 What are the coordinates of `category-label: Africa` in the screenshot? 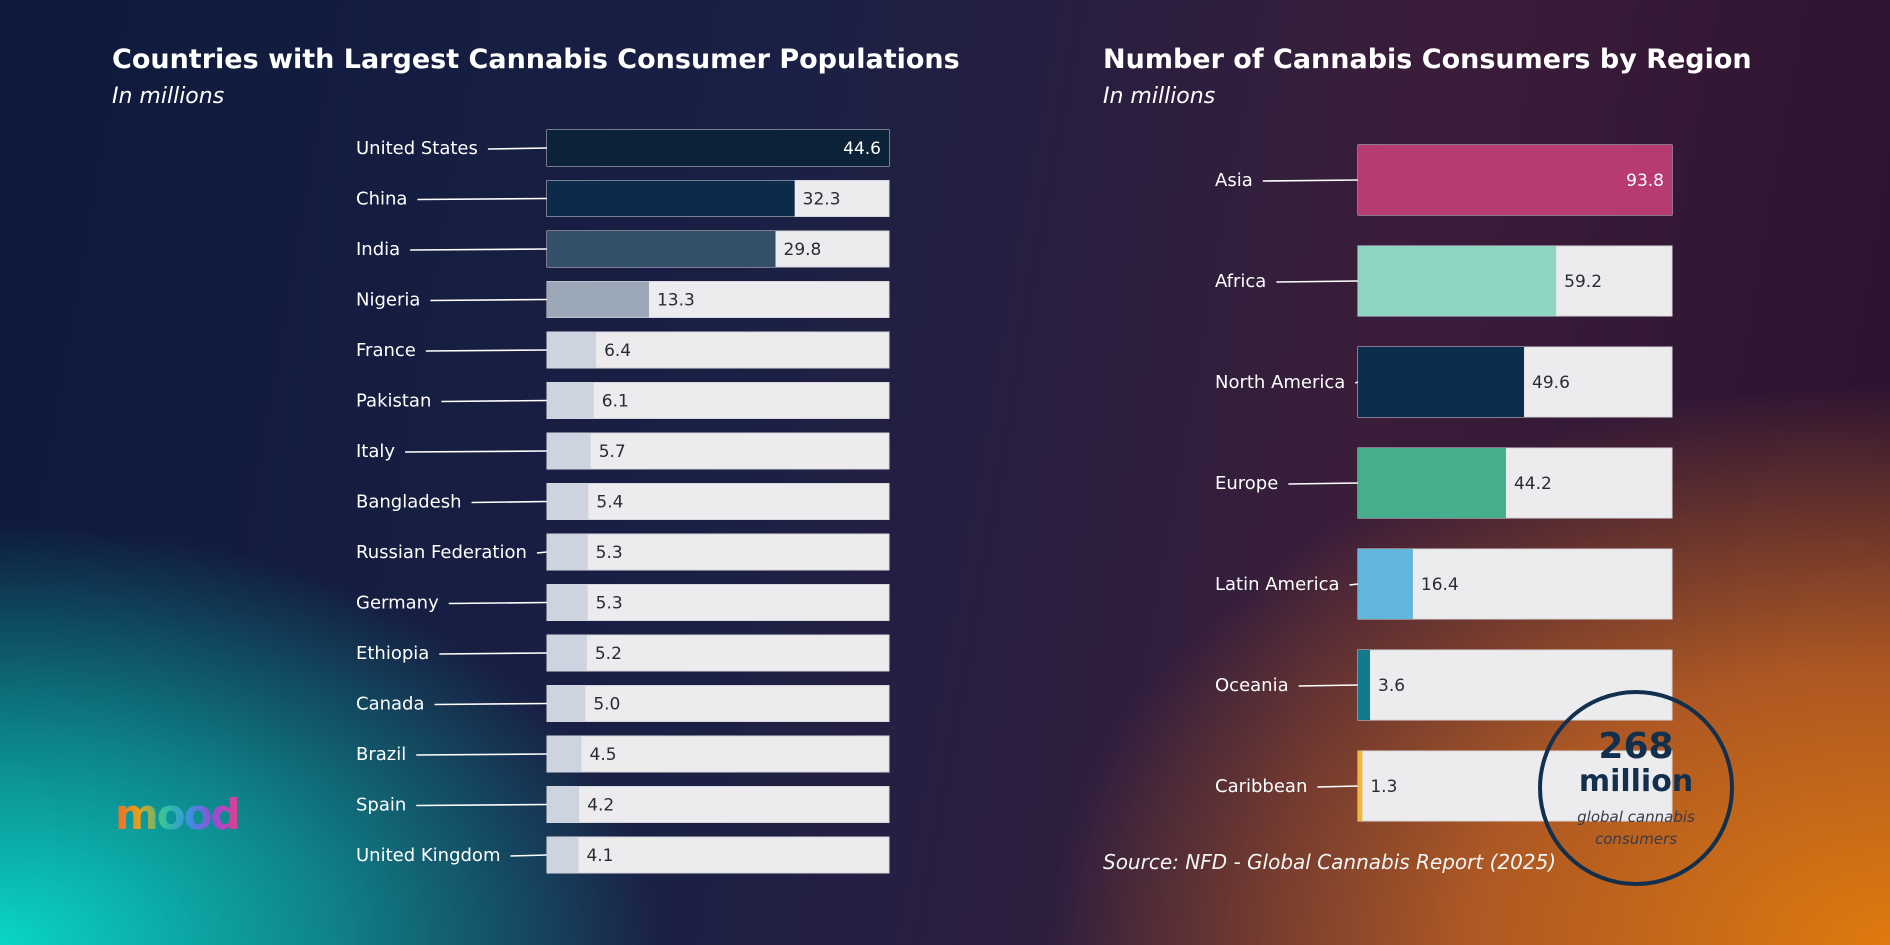 It's located at (1240, 281).